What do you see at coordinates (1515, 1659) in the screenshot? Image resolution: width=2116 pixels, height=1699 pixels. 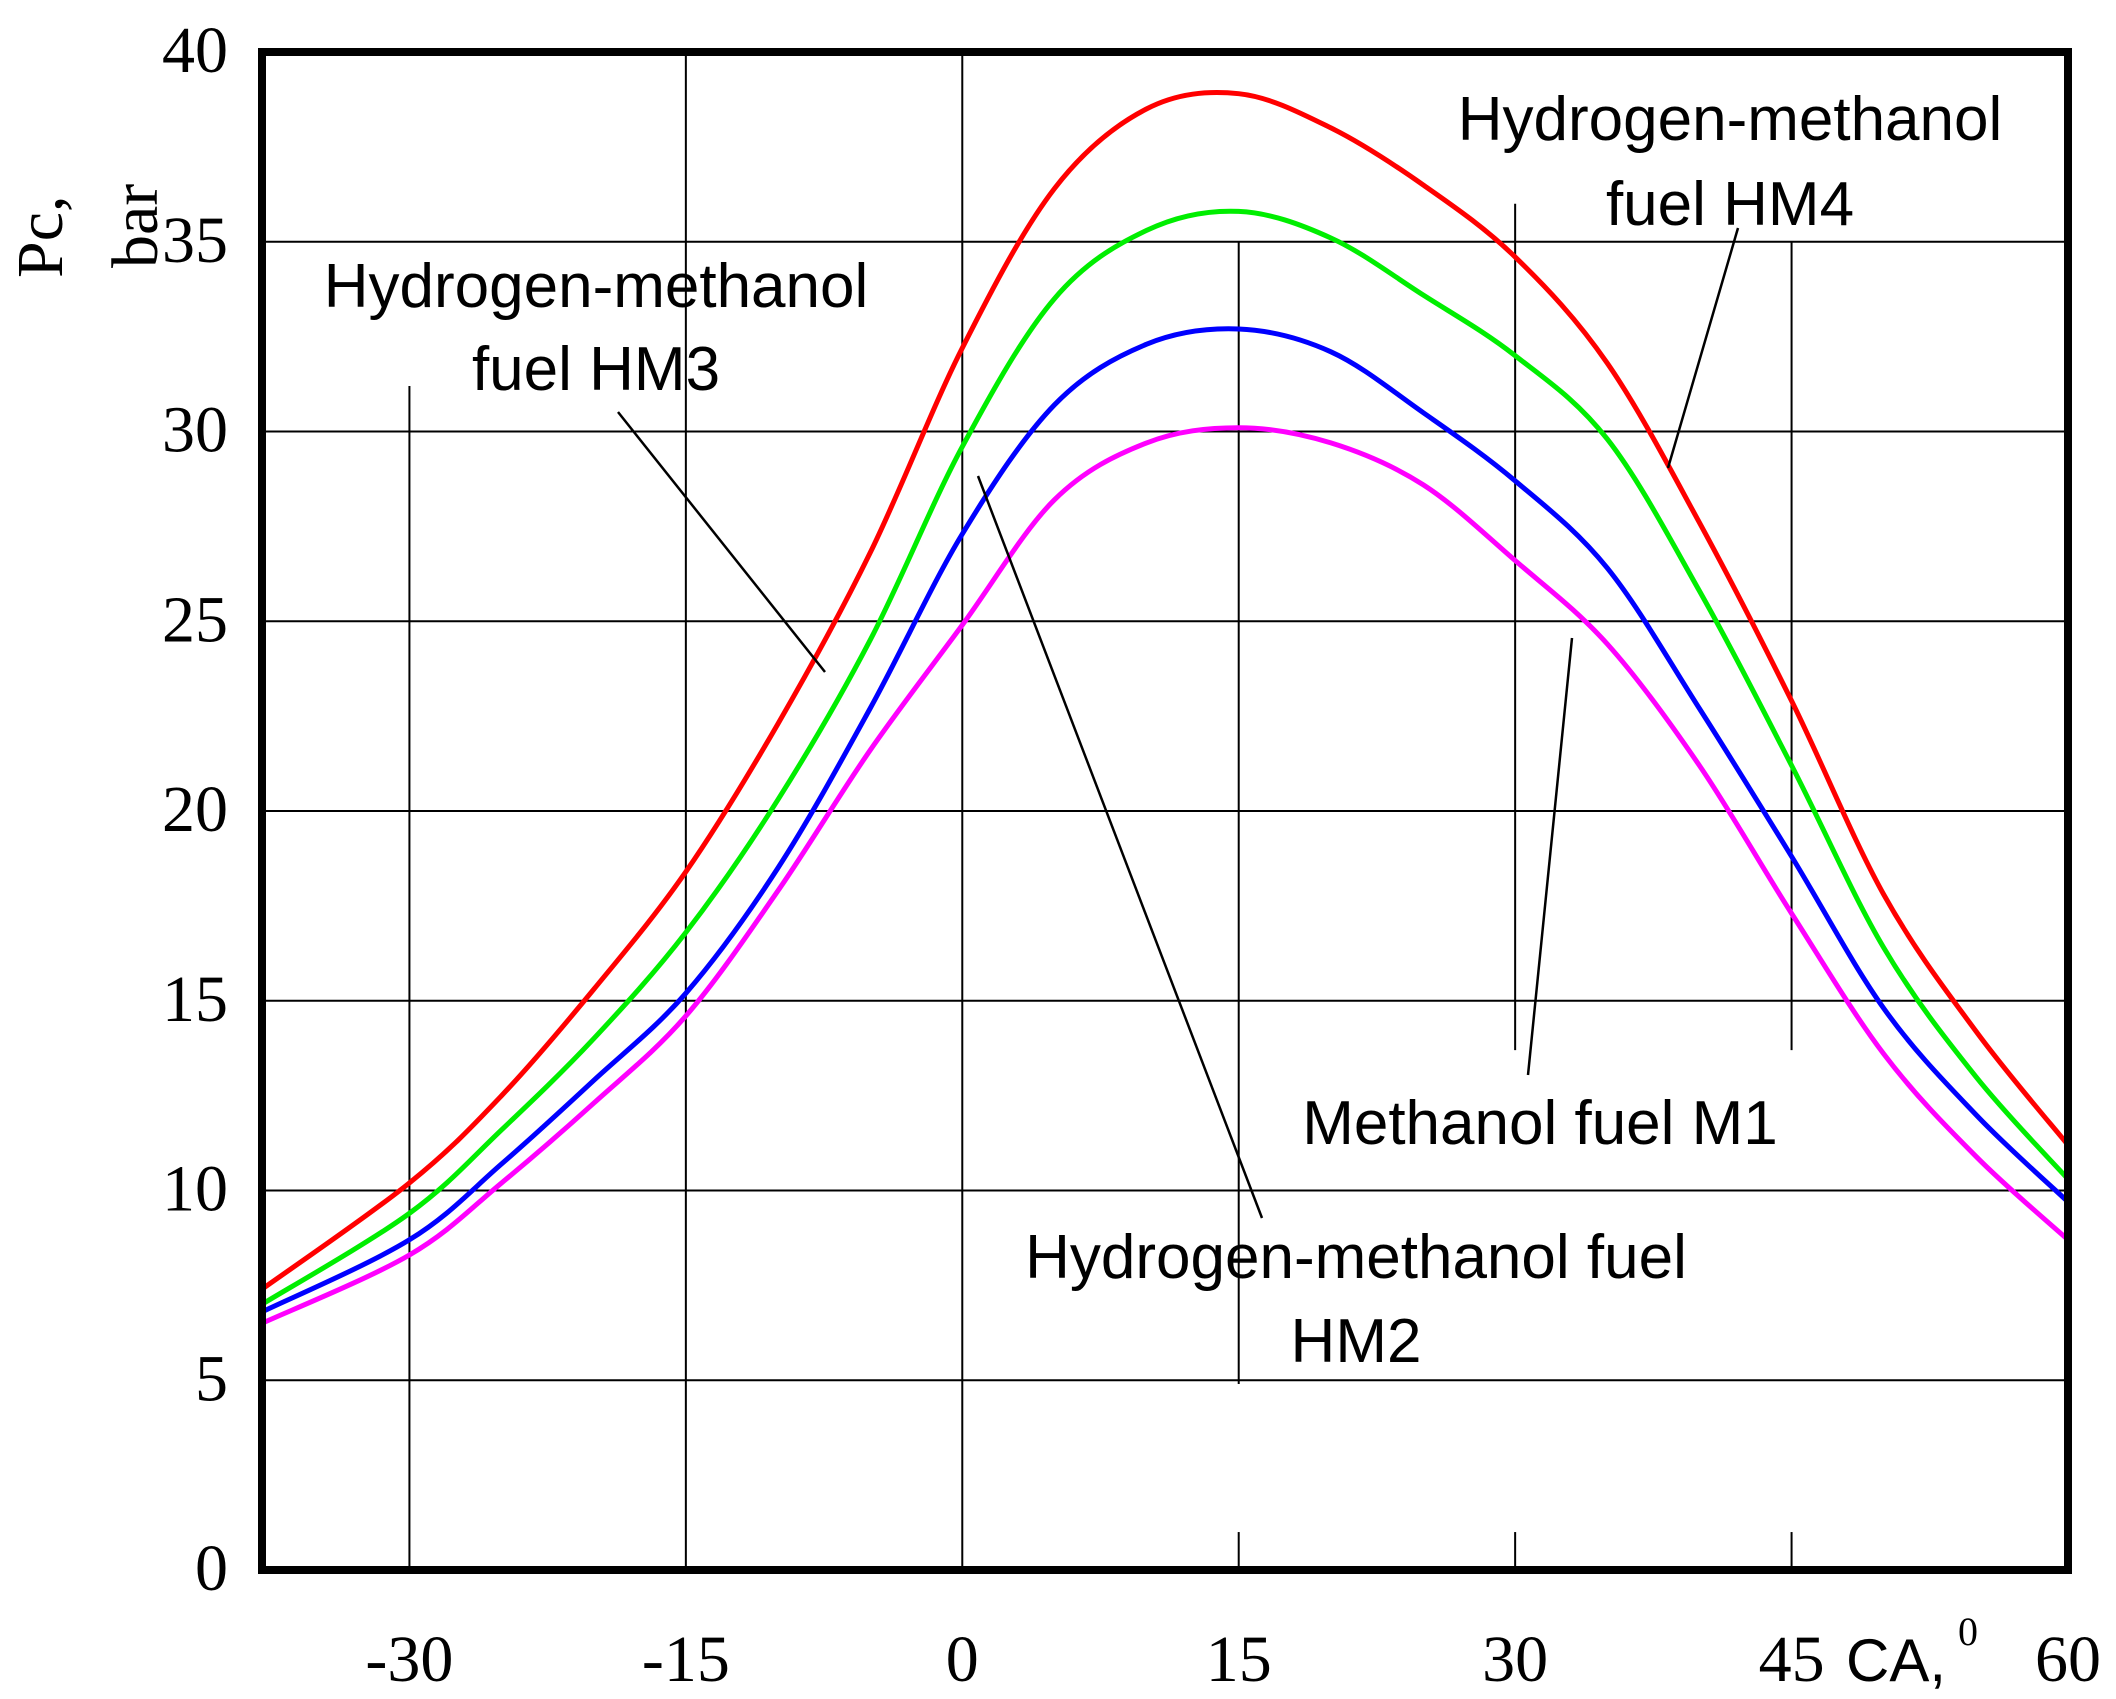 I see `x-tick-label-30: 30` at bounding box center [1515, 1659].